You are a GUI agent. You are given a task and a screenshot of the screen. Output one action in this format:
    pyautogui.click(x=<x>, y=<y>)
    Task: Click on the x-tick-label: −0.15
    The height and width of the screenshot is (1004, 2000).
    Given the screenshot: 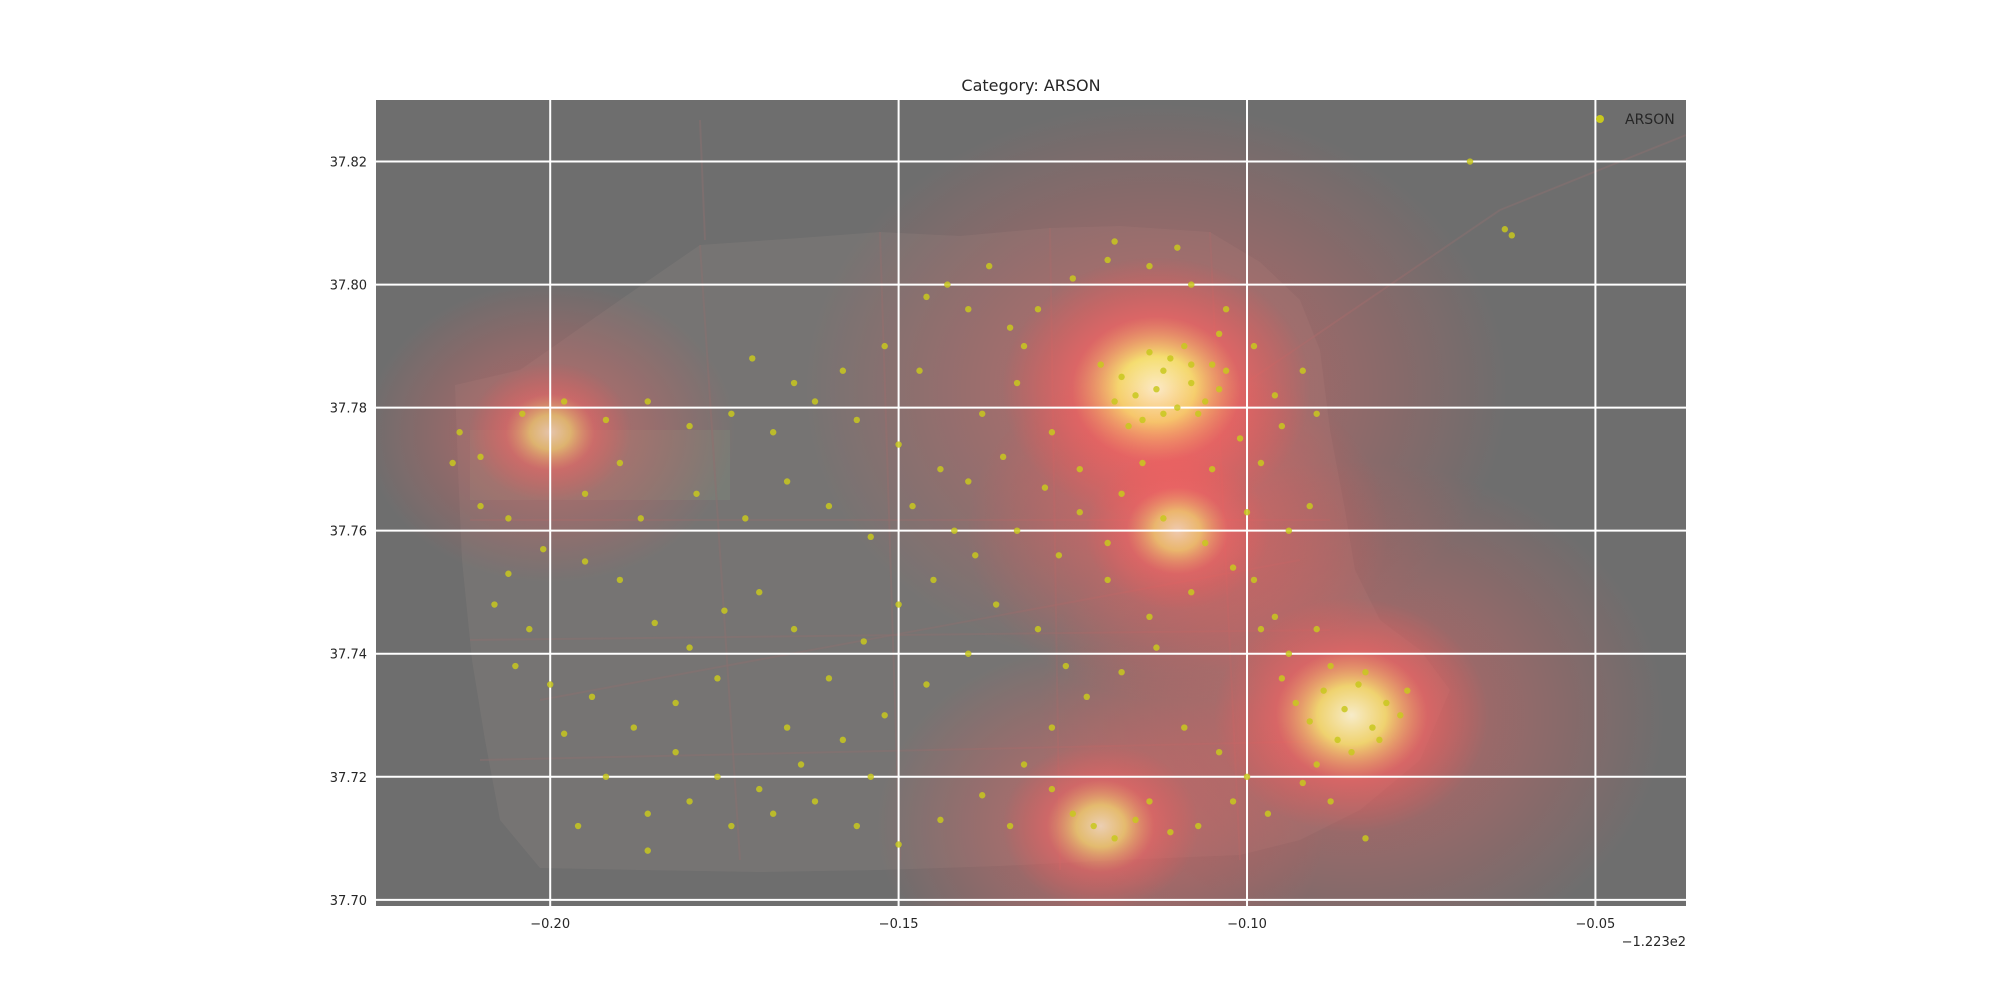 What is the action you would take?
    pyautogui.click(x=899, y=924)
    